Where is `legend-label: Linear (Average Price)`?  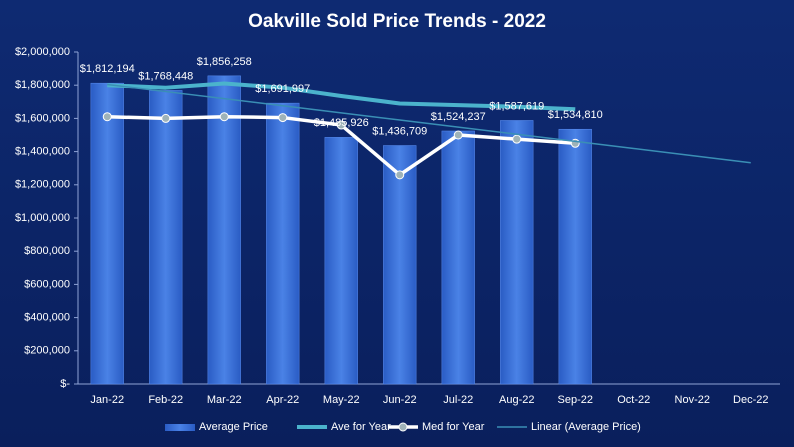 legend-label: Linear (Average Price) is located at coordinates (586, 427).